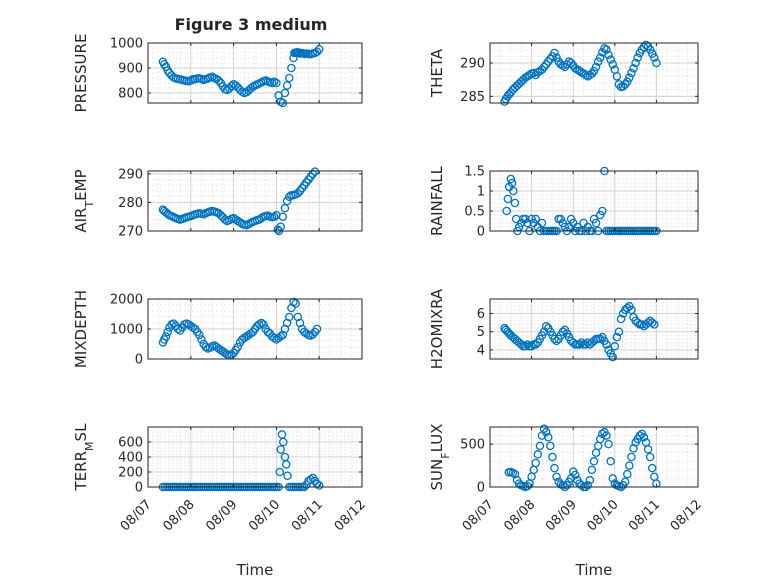  What do you see at coordinates (179, 515) in the screenshot?
I see `x-tick-label: 08/08` at bounding box center [179, 515].